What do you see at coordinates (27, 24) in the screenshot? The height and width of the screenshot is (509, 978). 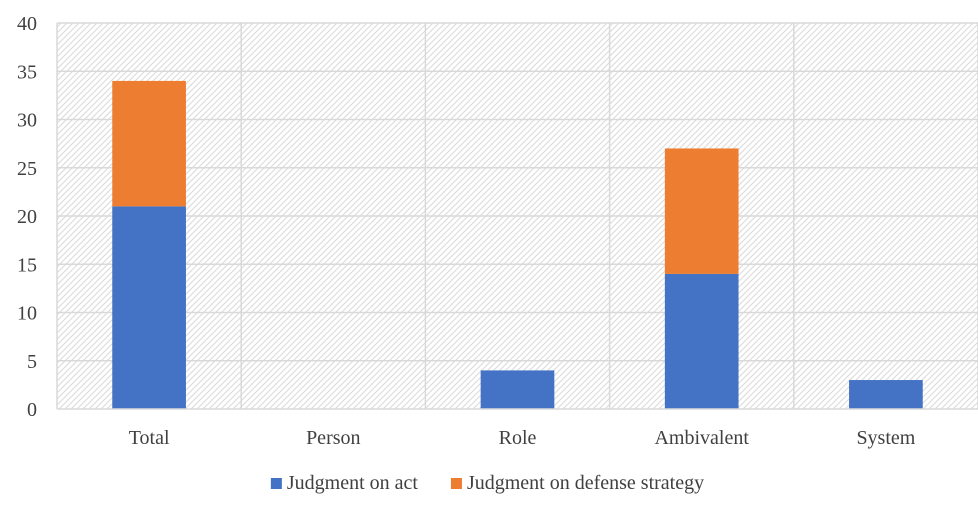 I see `y-tick-label: 40` at bounding box center [27, 24].